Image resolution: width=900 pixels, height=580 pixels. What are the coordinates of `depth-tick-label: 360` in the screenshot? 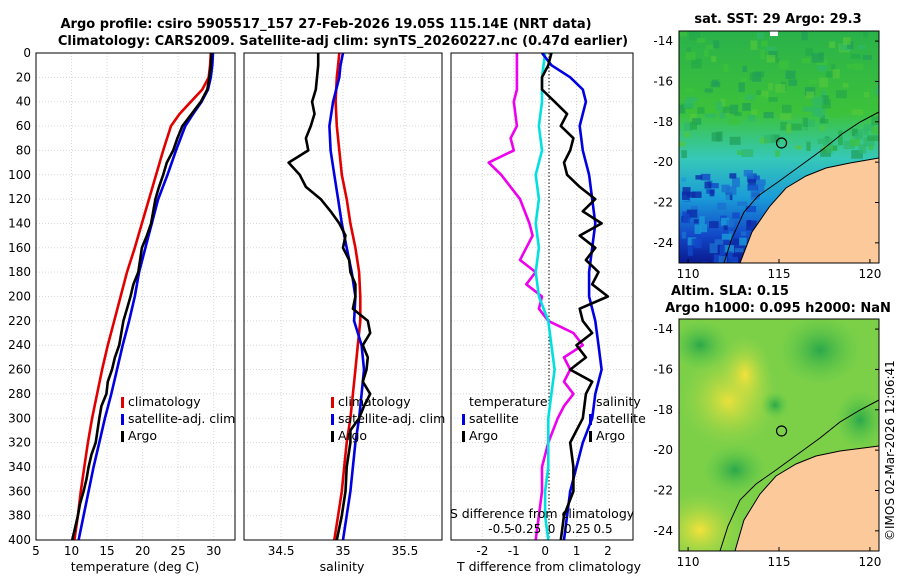 It's located at (19, 491).